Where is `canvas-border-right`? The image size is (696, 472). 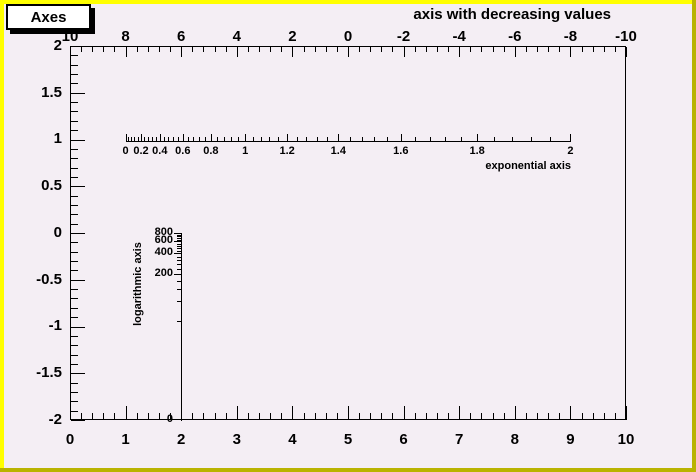 canvas-border-right is located at coordinates (694, 236).